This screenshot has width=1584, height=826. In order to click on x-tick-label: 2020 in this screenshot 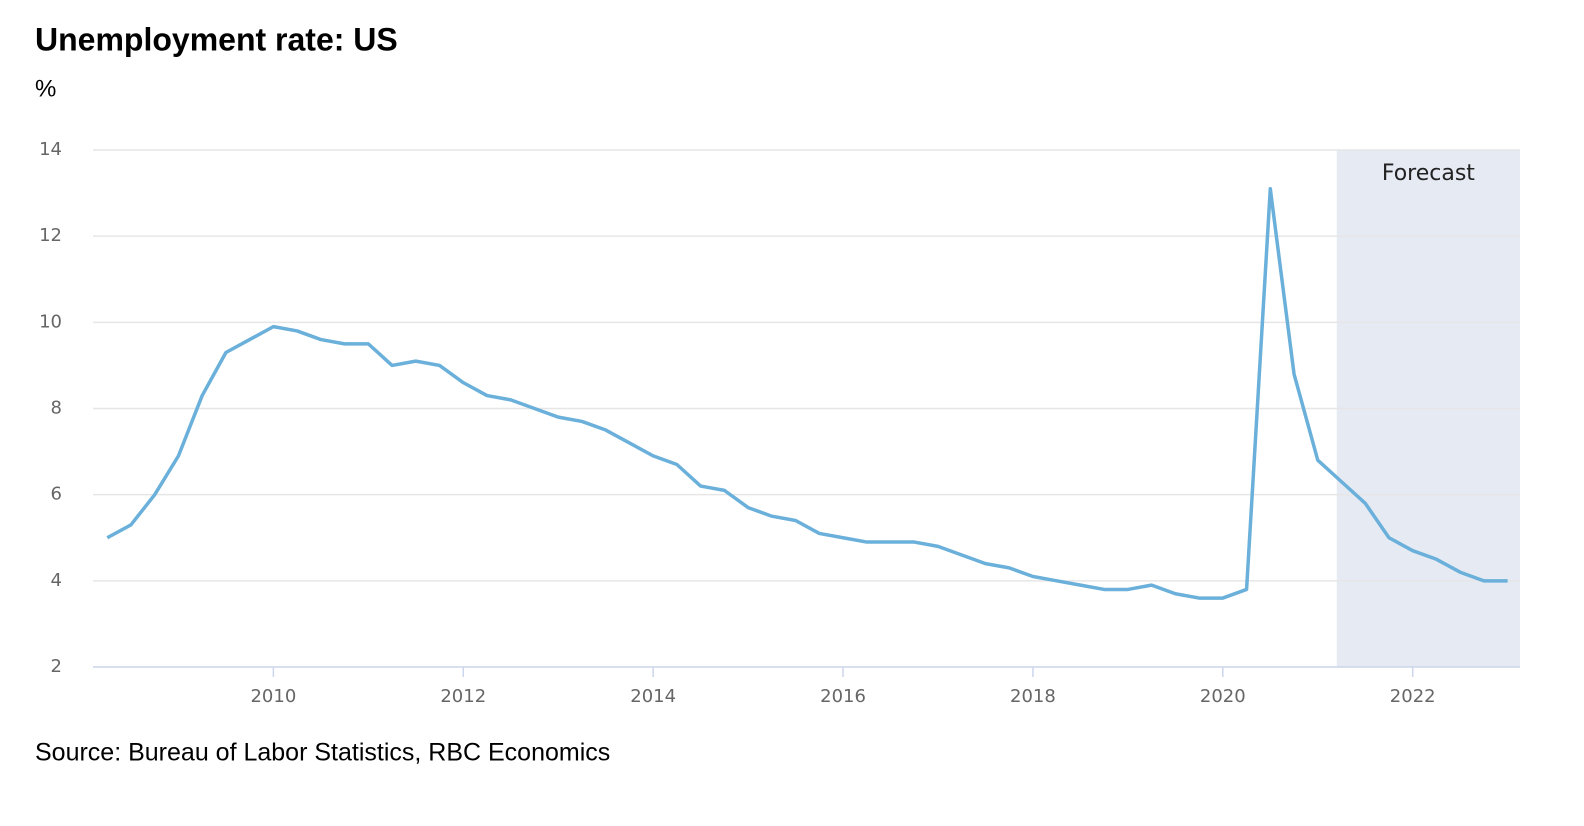, I will do `click(1223, 696)`.